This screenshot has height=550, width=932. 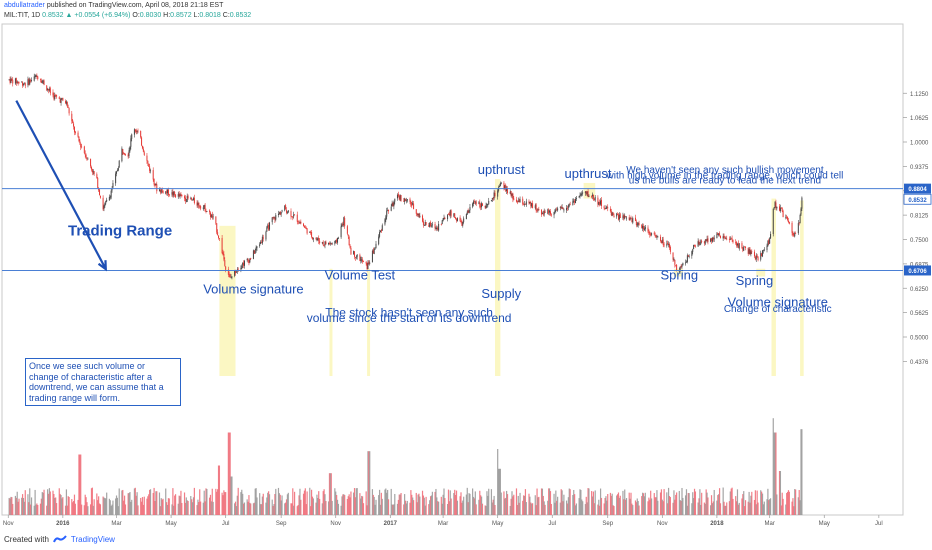 I want to click on y-tick-label: 0.9375, so click(x=919, y=168).